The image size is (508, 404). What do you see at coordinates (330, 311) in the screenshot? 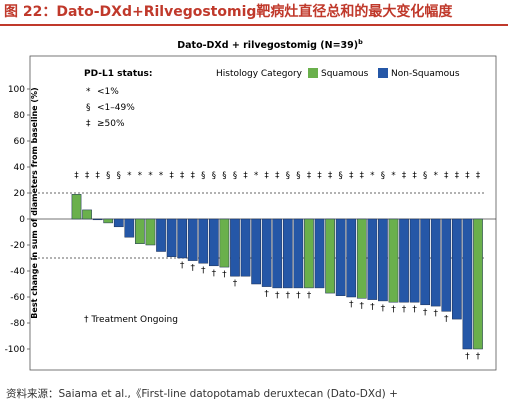
I see `ongoing-markers: † † † † † † † † † † † † † † † † † † † † † † †` at bounding box center [330, 311].